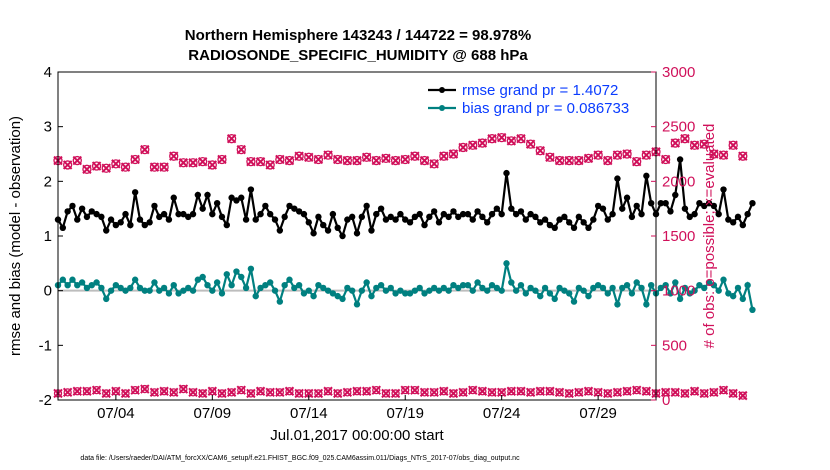 The height and width of the screenshot is (470, 830). I want to click on y-axis-label-right: # of obs: o=possible; ×=evaluated, so click(709, 236).